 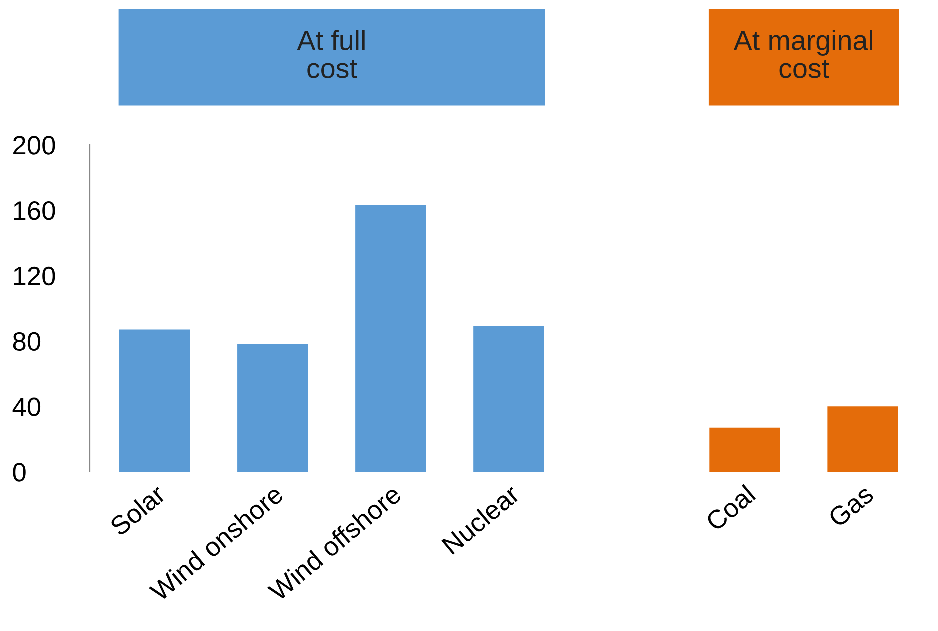 What do you see at coordinates (331, 54) in the screenshot?
I see `text: At full cost` at bounding box center [331, 54].